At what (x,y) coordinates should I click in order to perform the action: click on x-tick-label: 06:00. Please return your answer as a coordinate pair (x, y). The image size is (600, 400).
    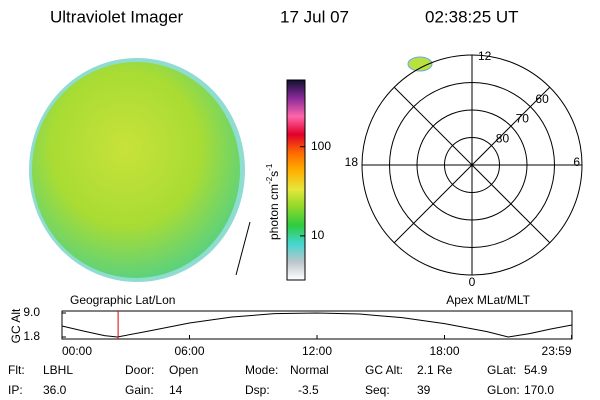
    Looking at the image, I should click on (189, 351).